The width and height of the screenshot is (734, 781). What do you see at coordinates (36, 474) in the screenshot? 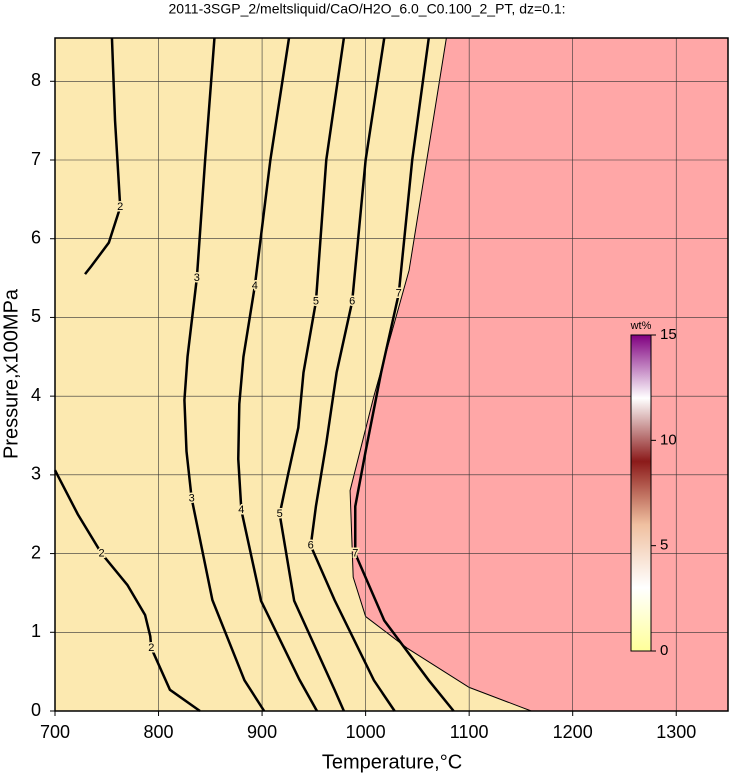
I see `y-tick-label: 3` at bounding box center [36, 474].